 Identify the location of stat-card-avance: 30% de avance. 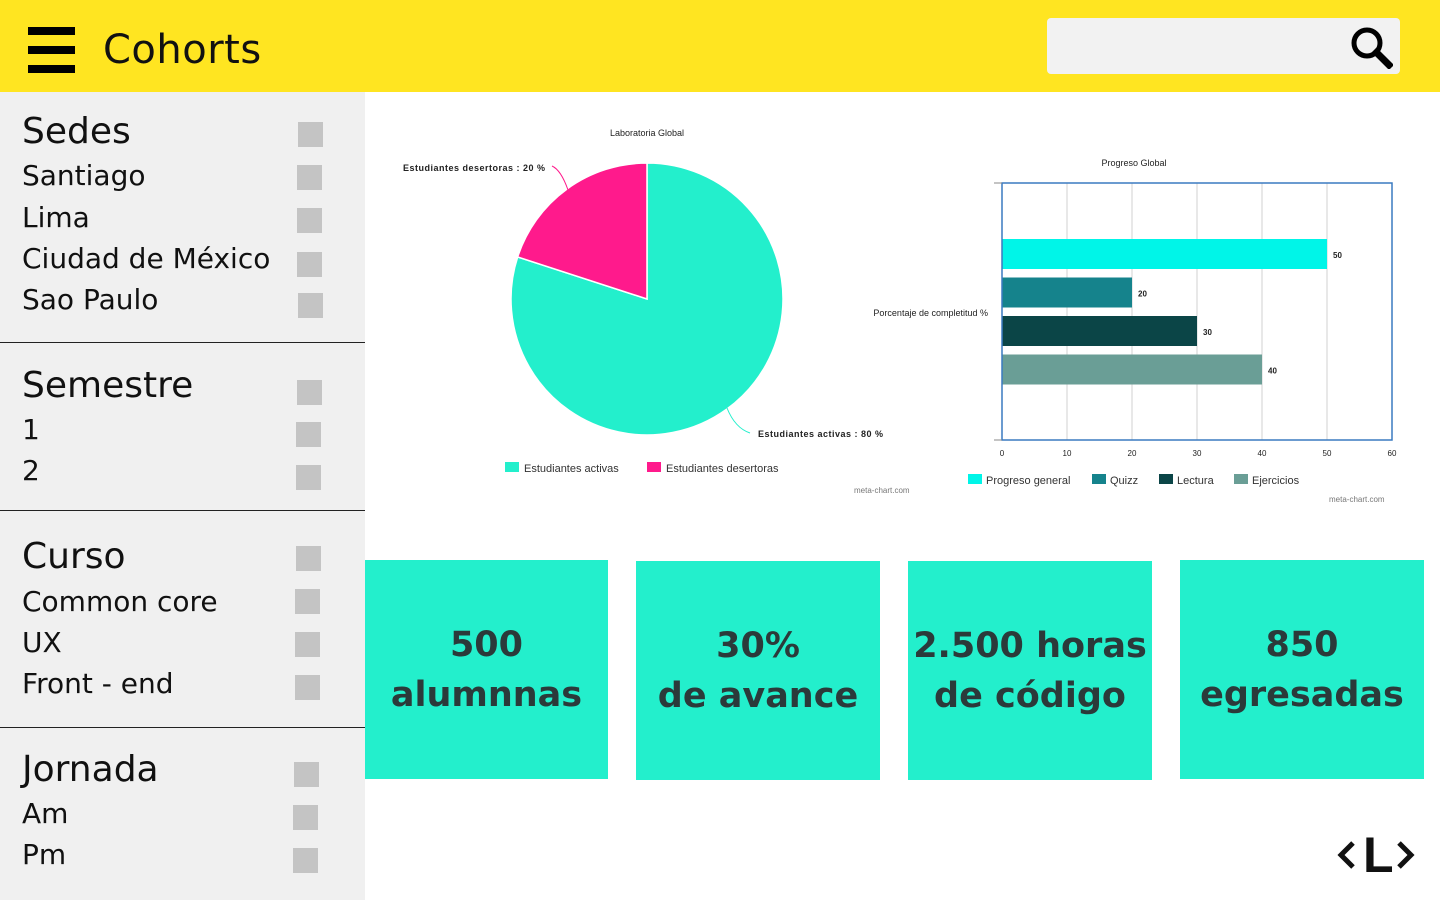
(758, 670).